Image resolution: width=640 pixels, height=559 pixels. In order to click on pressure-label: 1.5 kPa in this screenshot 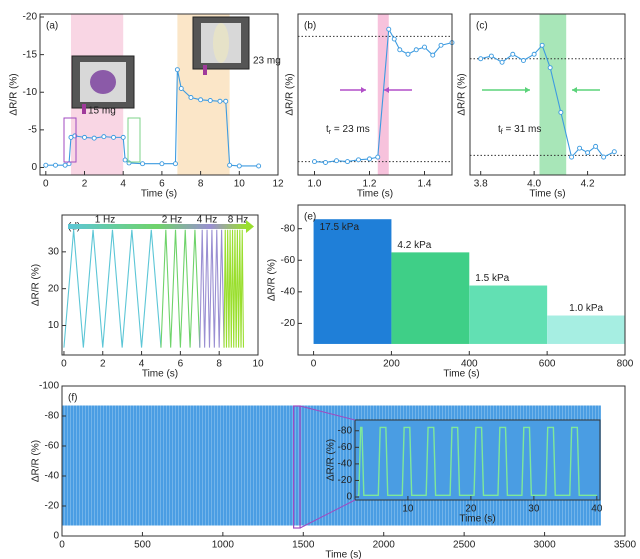, I will do `click(492, 278)`.